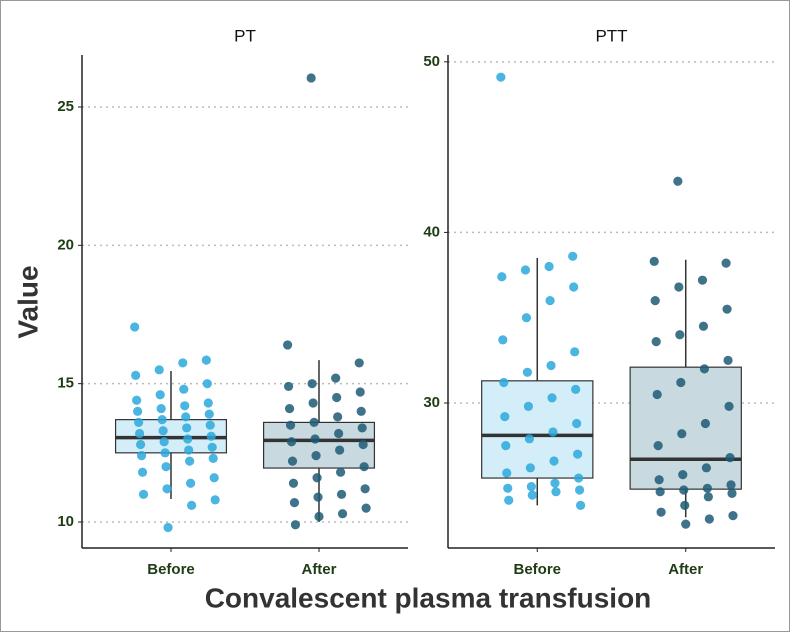  I want to click on y-tick-label: 50, so click(431, 61).